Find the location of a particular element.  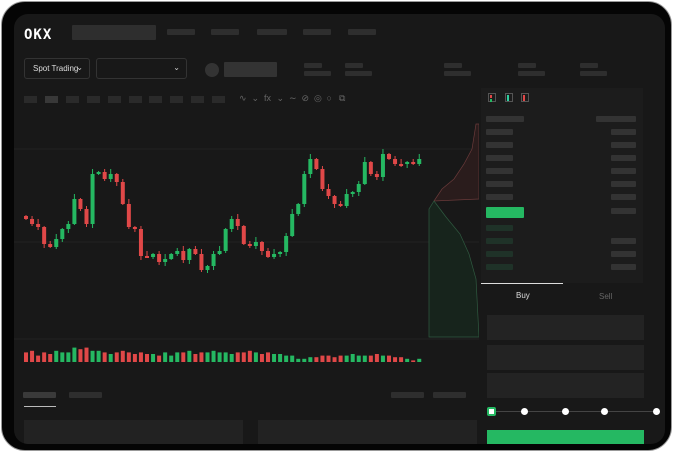

dropdown-label: Spot Trading is located at coordinates (56, 68).